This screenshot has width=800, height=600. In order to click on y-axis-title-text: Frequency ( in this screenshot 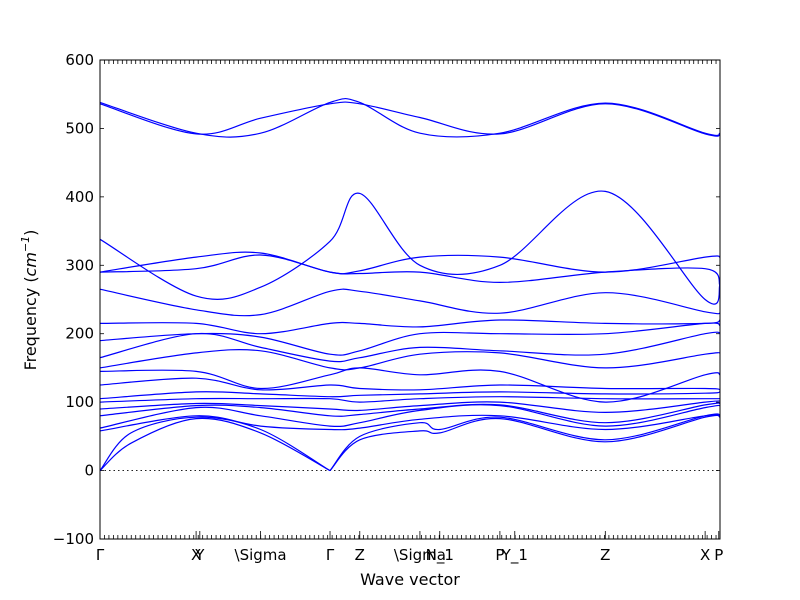, I will do `click(30, 323)`.